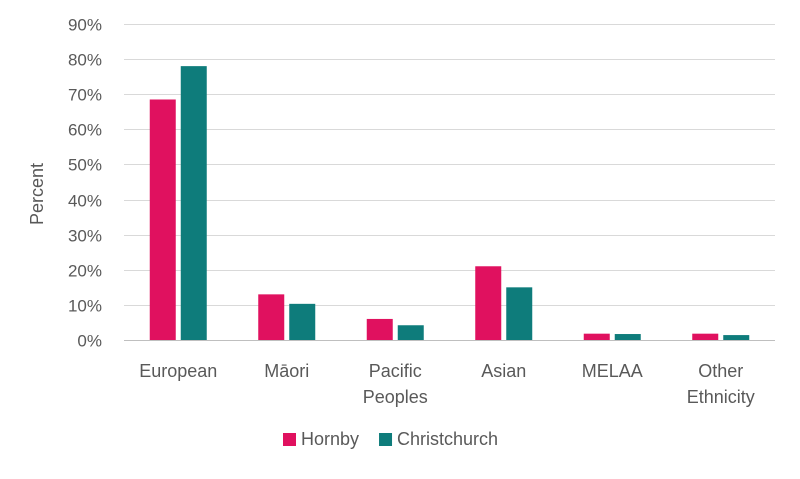 The image size is (800, 479). I want to click on y-tick-label: 20%, so click(85, 271).